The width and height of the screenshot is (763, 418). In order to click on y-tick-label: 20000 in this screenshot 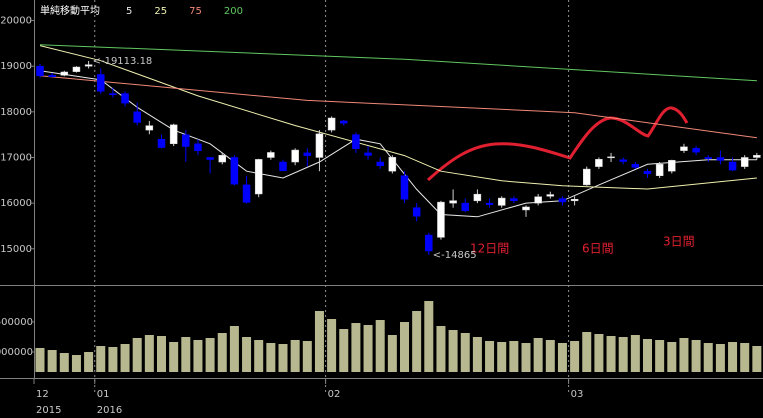, I will do `click(16, 21)`.